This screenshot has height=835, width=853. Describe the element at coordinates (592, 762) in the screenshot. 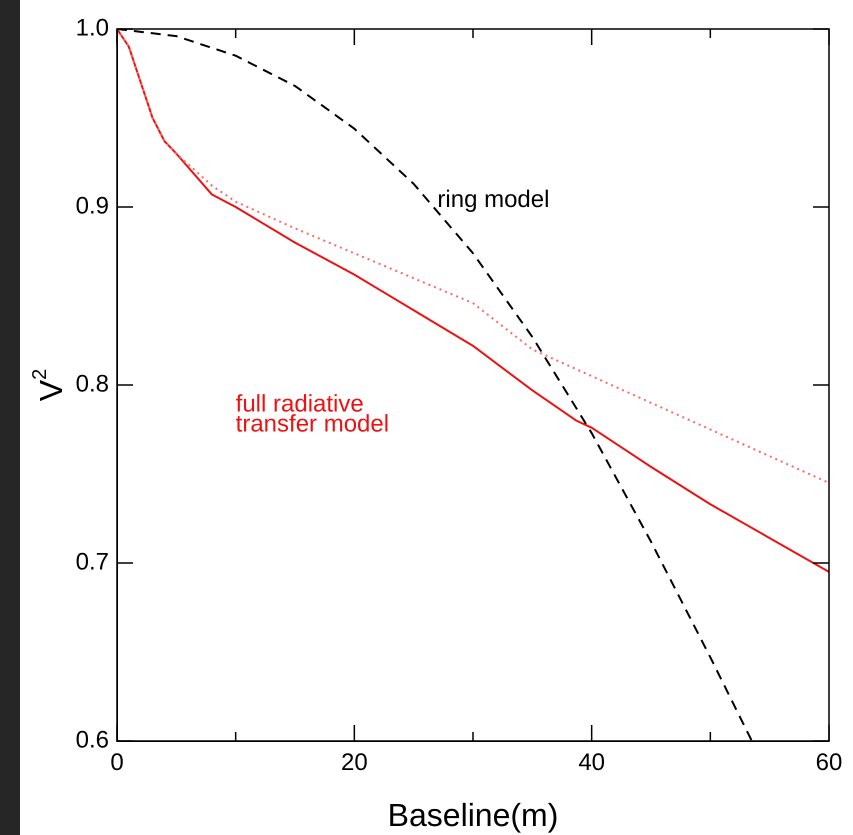

I see `x-tick-label: 40` at that location.